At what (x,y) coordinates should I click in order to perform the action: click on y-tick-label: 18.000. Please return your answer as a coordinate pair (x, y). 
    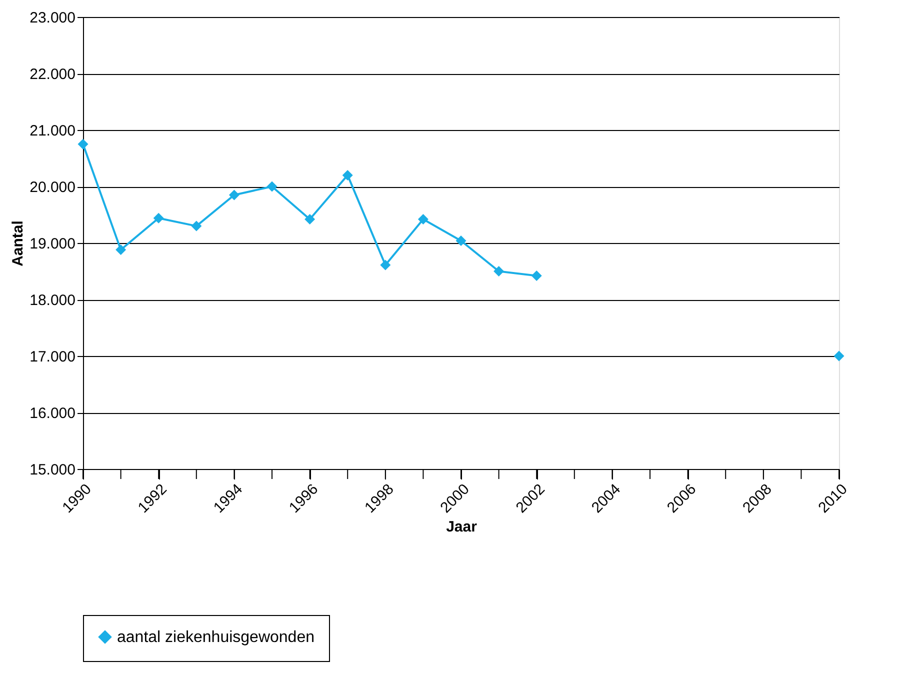
    Looking at the image, I should click on (53, 300).